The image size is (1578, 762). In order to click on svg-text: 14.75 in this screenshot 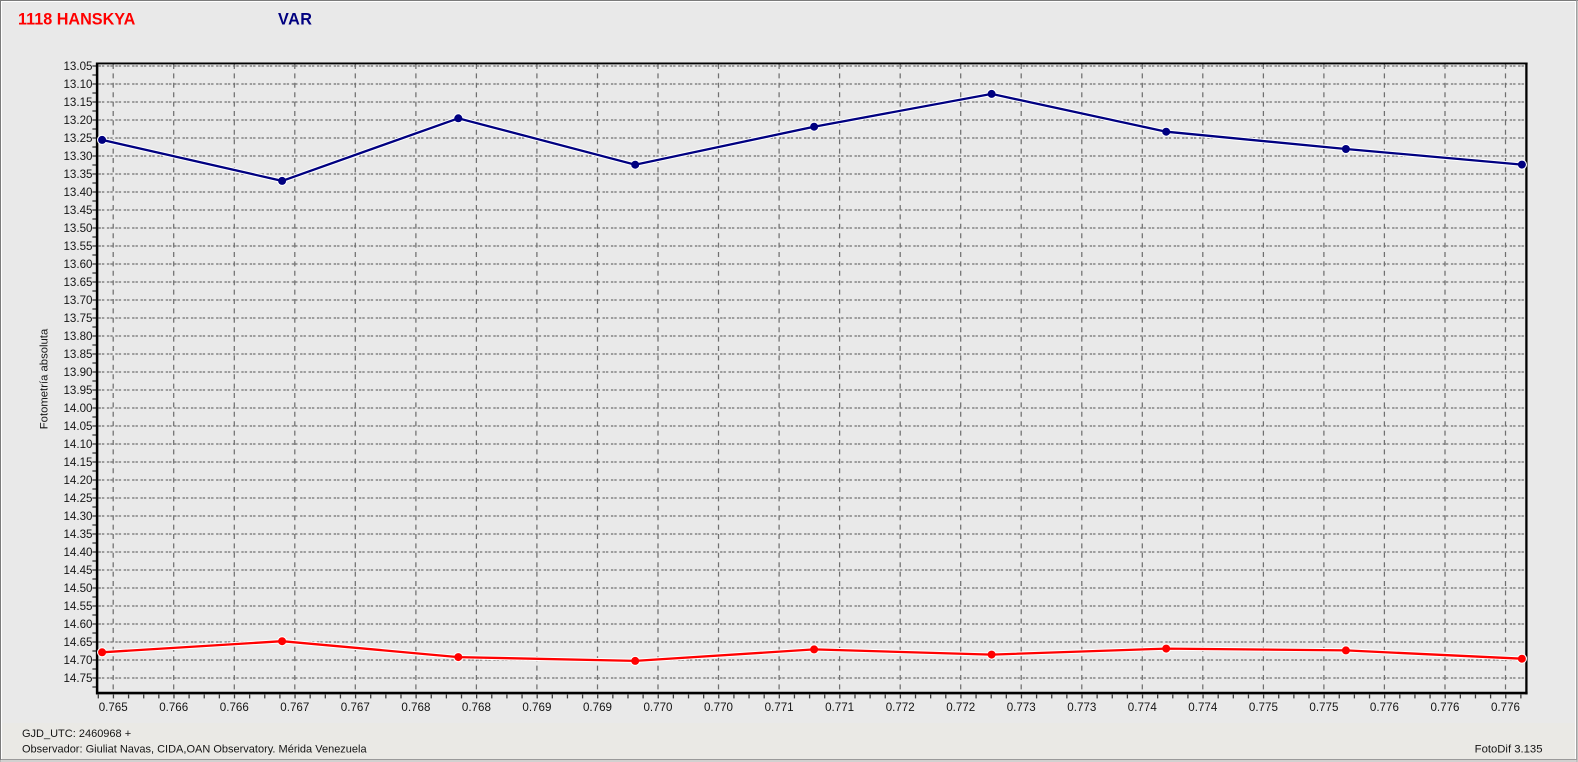, I will do `click(77, 678)`.